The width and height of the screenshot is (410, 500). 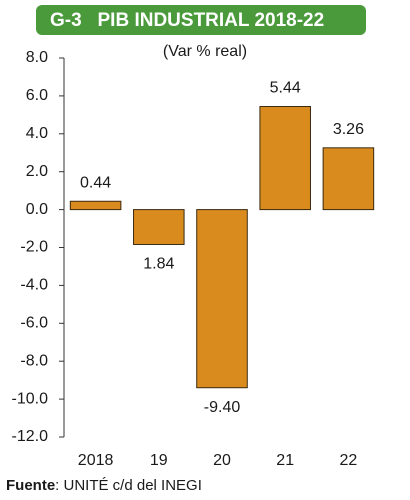 I want to click on title-banner, so click(x=201, y=20).